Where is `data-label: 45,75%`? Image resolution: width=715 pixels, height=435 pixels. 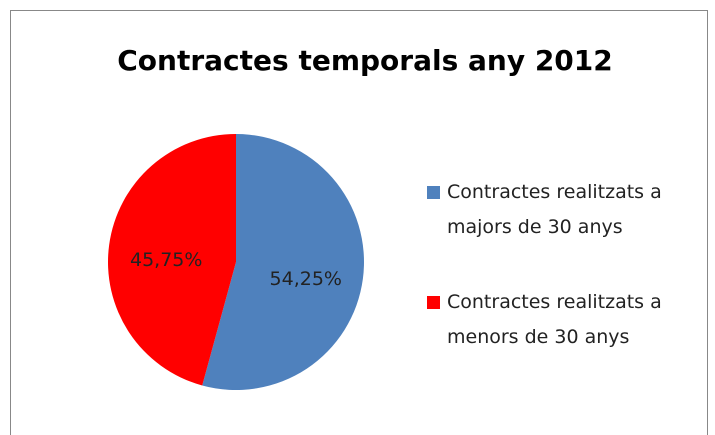 data-label: 45,75% is located at coordinates (166, 260).